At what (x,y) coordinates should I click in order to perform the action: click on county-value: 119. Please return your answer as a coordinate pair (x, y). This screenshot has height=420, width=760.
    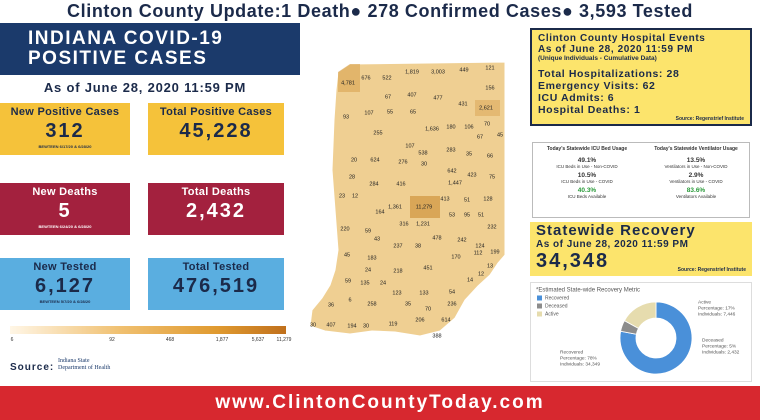
    Looking at the image, I should click on (393, 324).